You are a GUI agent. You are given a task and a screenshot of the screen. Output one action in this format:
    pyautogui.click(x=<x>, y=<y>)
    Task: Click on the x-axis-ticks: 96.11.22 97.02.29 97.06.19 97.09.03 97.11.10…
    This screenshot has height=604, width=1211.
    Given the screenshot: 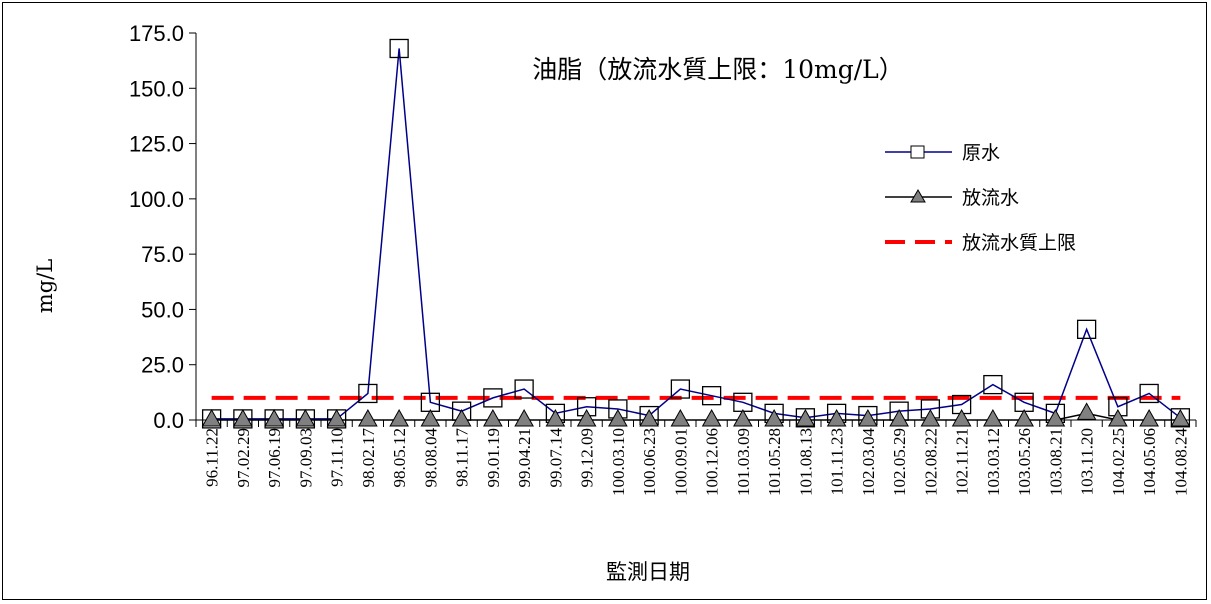 What is the action you would take?
    pyautogui.click(x=696, y=458)
    